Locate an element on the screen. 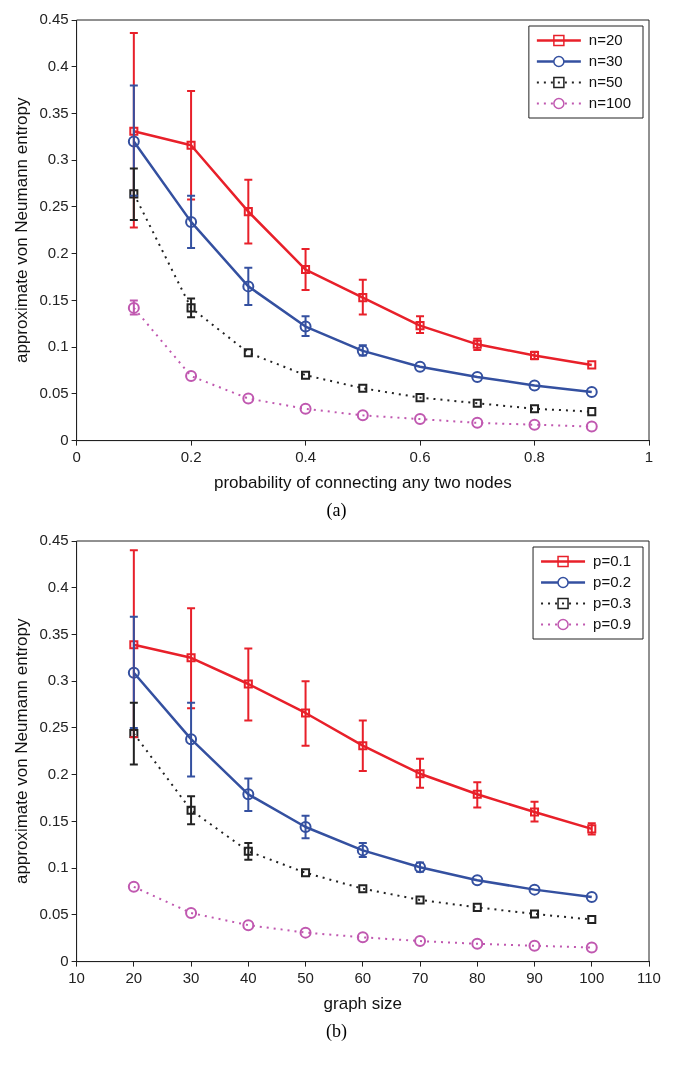  x-tick-label: 60 is located at coordinates (363, 977).